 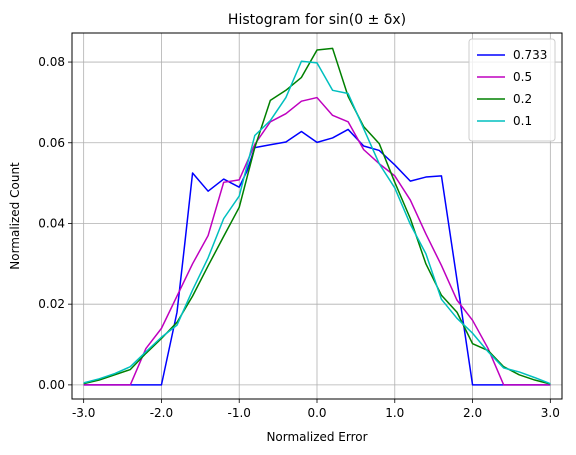 What do you see at coordinates (15, 216) in the screenshot?
I see `y-axis-label: Normalized Count` at bounding box center [15, 216].